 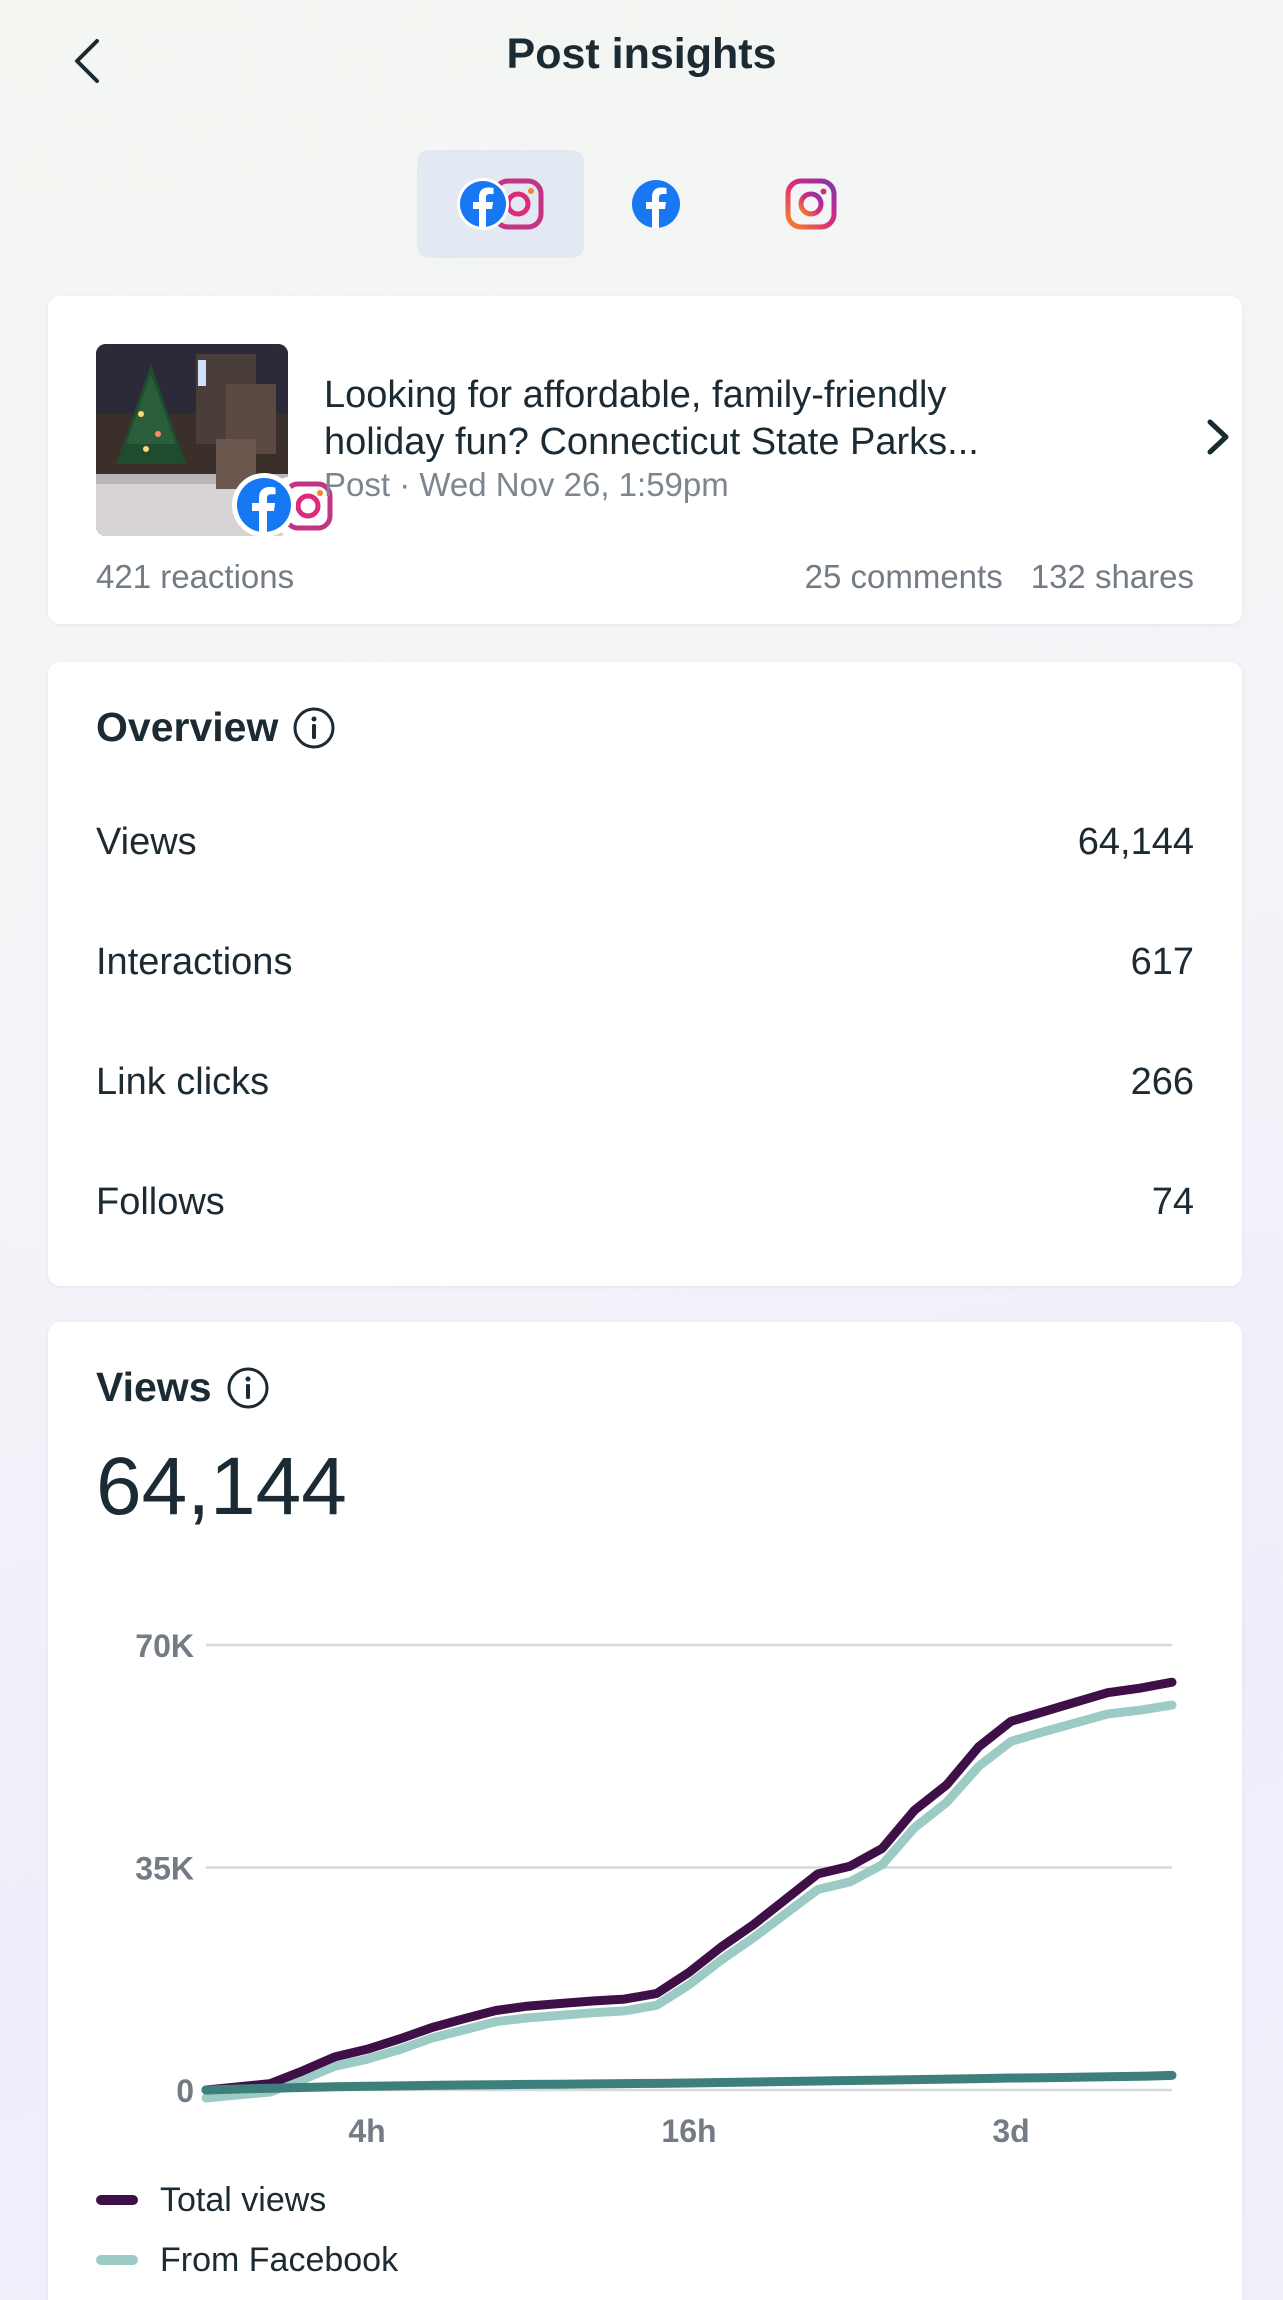 What do you see at coordinates (1010, 2131) in the screenshot?
I see `x-tick-label: 3d` at bounding box center [1010, 2131].